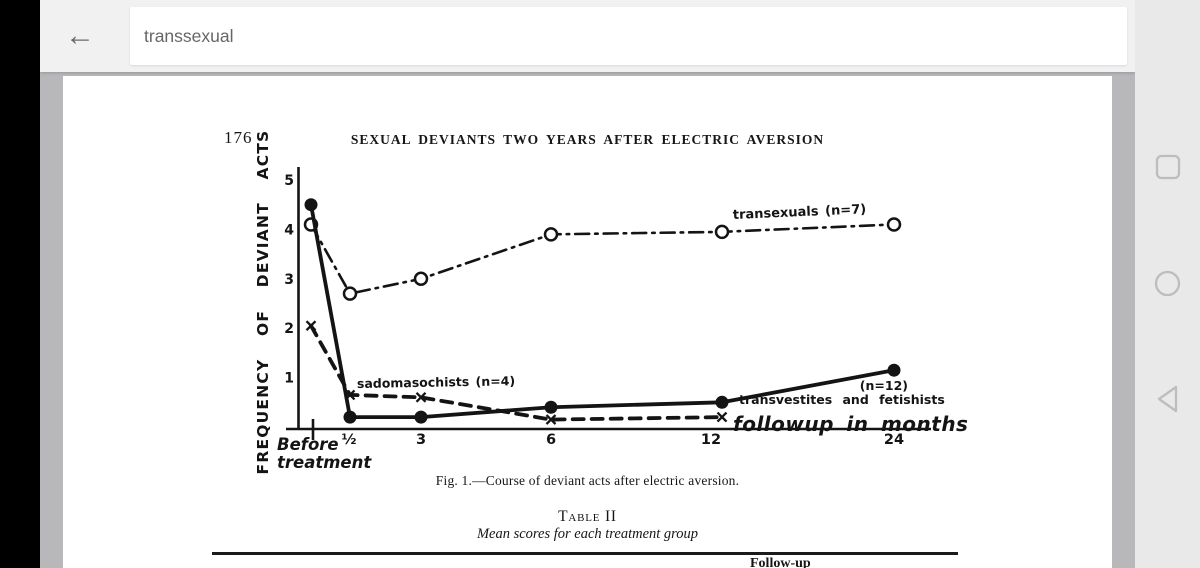 This screenshot has width=1200, height=568. I want to click on table-followup-header: Follow-up, so click(780, 562).